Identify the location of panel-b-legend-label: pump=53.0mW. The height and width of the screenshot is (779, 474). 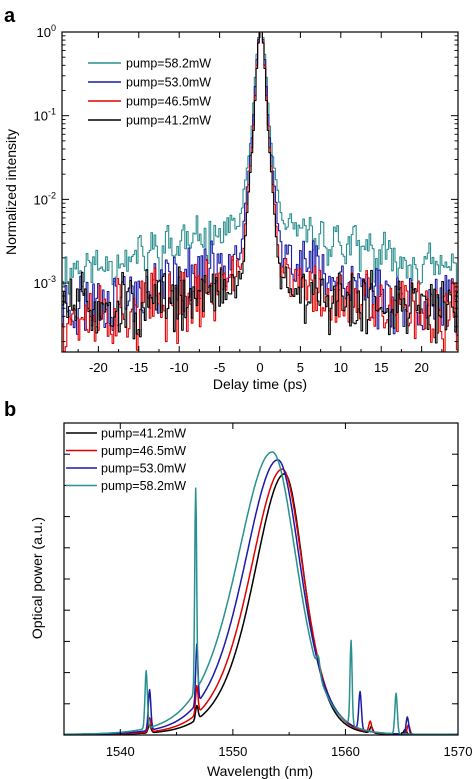
(143, 469).